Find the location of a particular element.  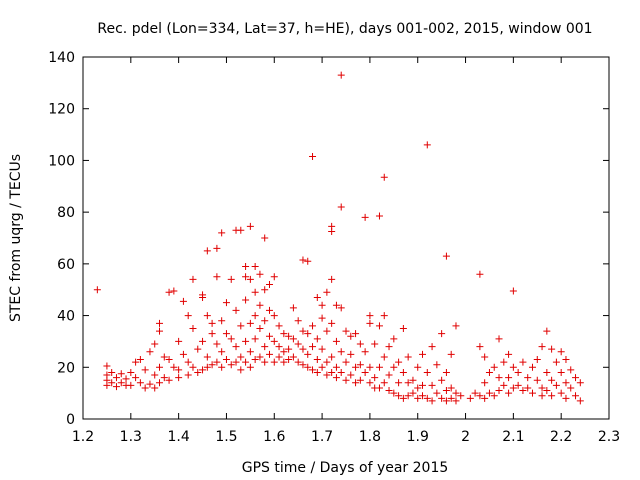

y-tick-label: 60 is located at coordinates (66, 265).